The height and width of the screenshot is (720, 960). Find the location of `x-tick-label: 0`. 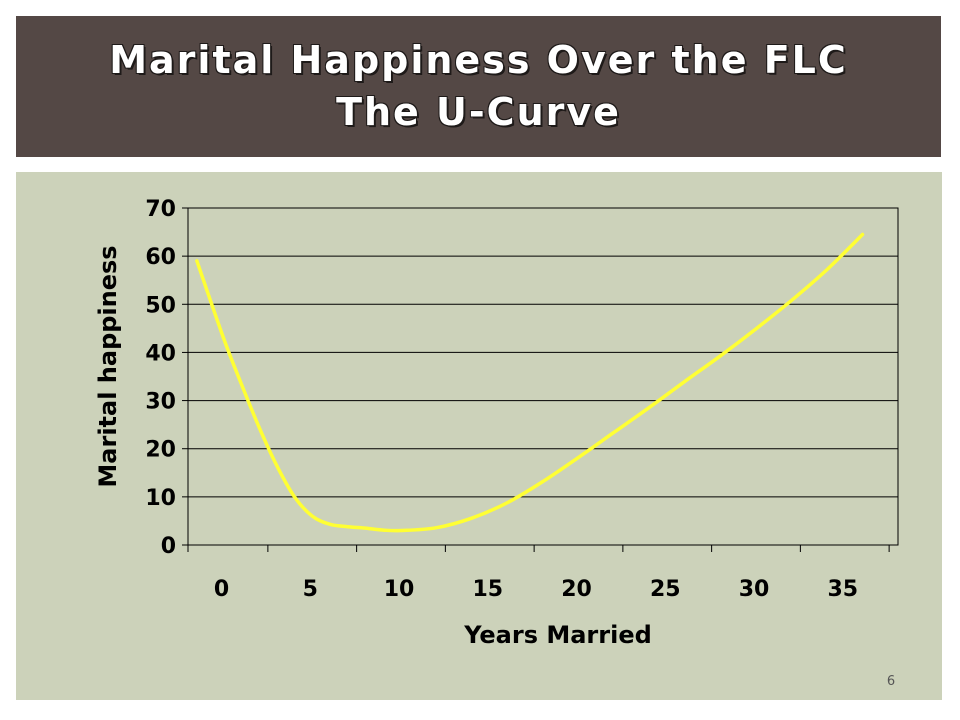

x-tick-label: 0 is located at coordinates (221, 589).